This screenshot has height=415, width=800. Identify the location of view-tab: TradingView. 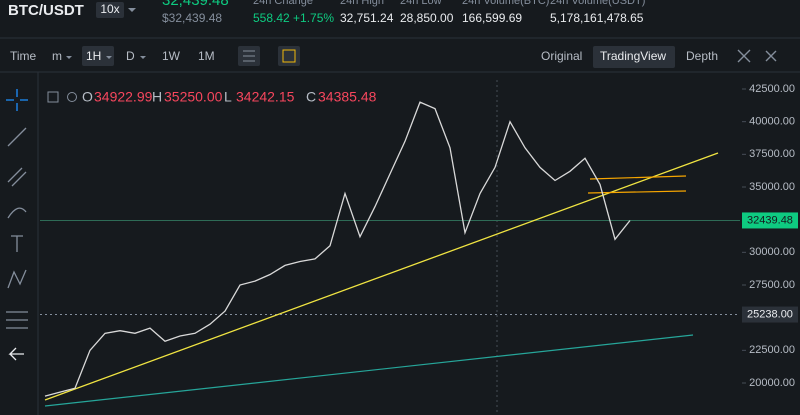
(633, 56).